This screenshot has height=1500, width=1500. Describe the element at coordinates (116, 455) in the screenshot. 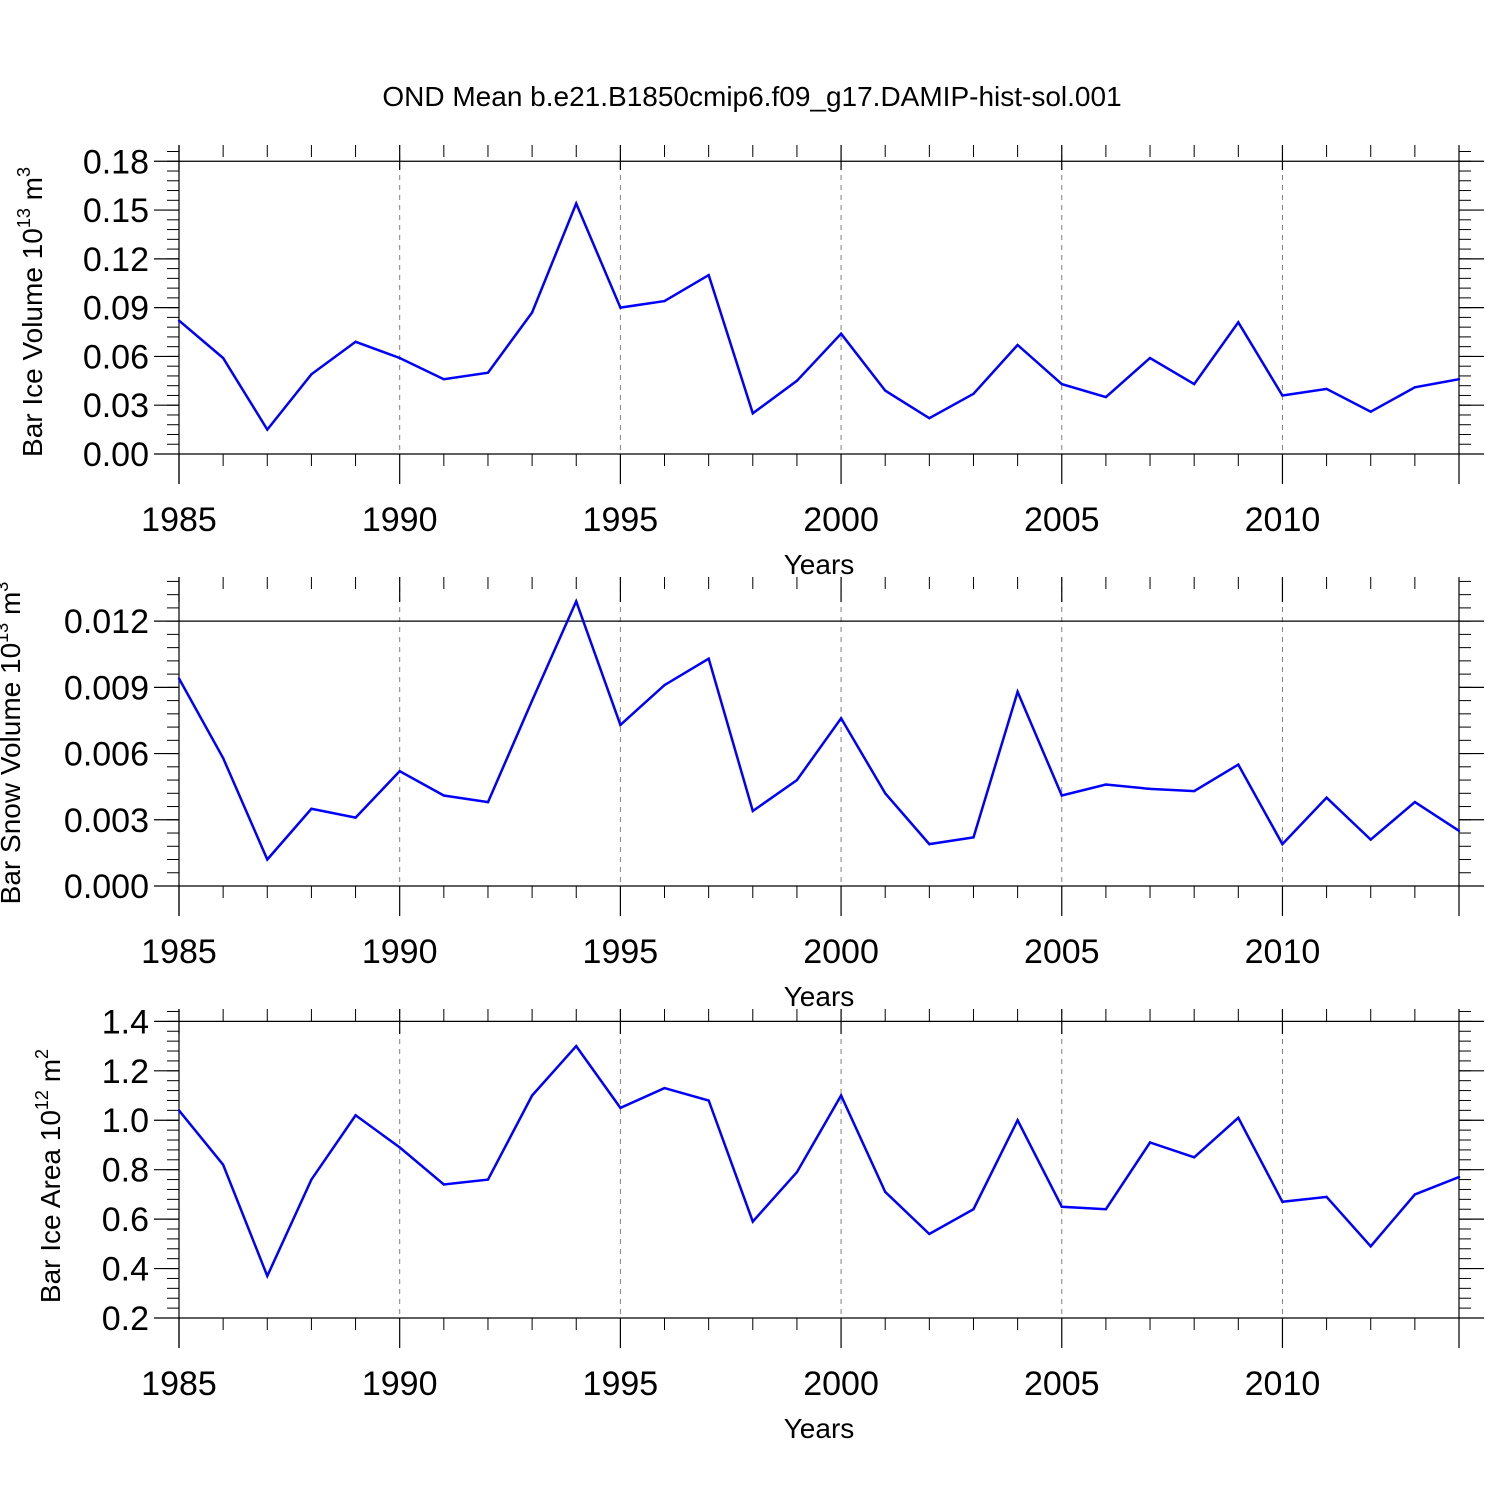

I see `y-tick-label: 0.00` at that location.